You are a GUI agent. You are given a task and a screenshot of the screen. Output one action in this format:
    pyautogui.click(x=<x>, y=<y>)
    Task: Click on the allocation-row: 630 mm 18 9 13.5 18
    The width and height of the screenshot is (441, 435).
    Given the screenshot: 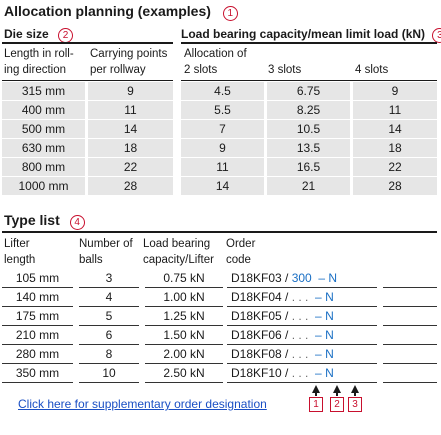 What is the action you would take?
    pyautogui.click(x=219, y=148)
    